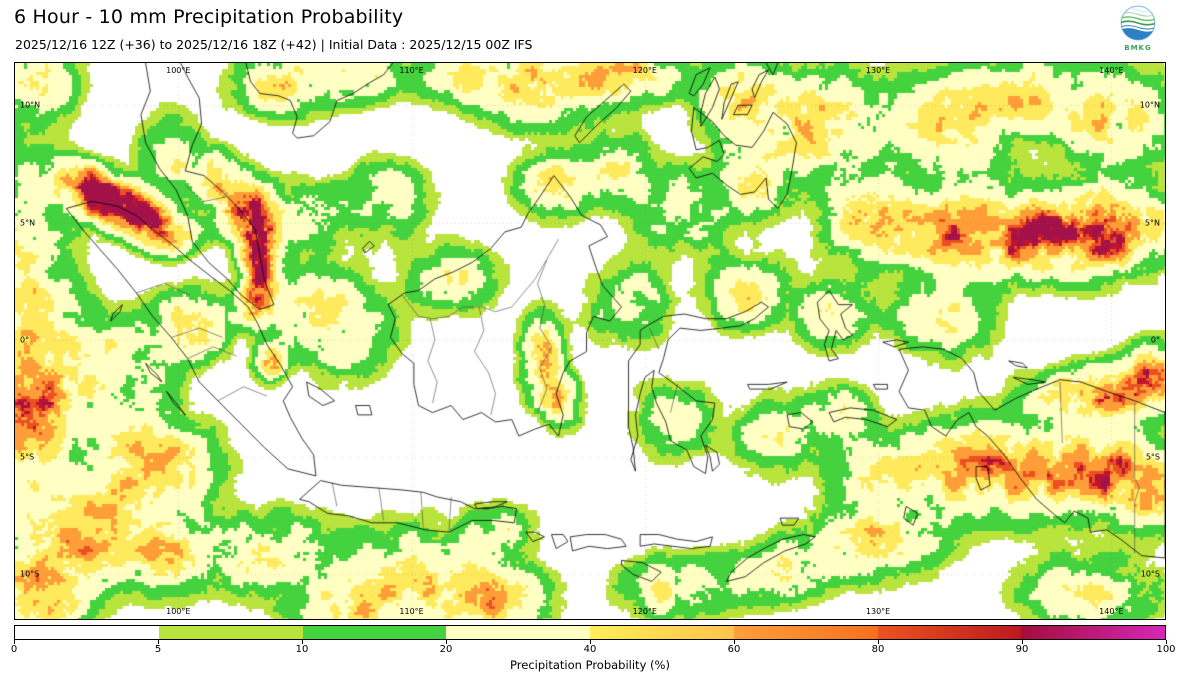 The height and width of the screenshot is (690, 1180). Describe the element at coordinates (1138, 23) in the screenshot. I see `bmkg-logo-icon` at that location.